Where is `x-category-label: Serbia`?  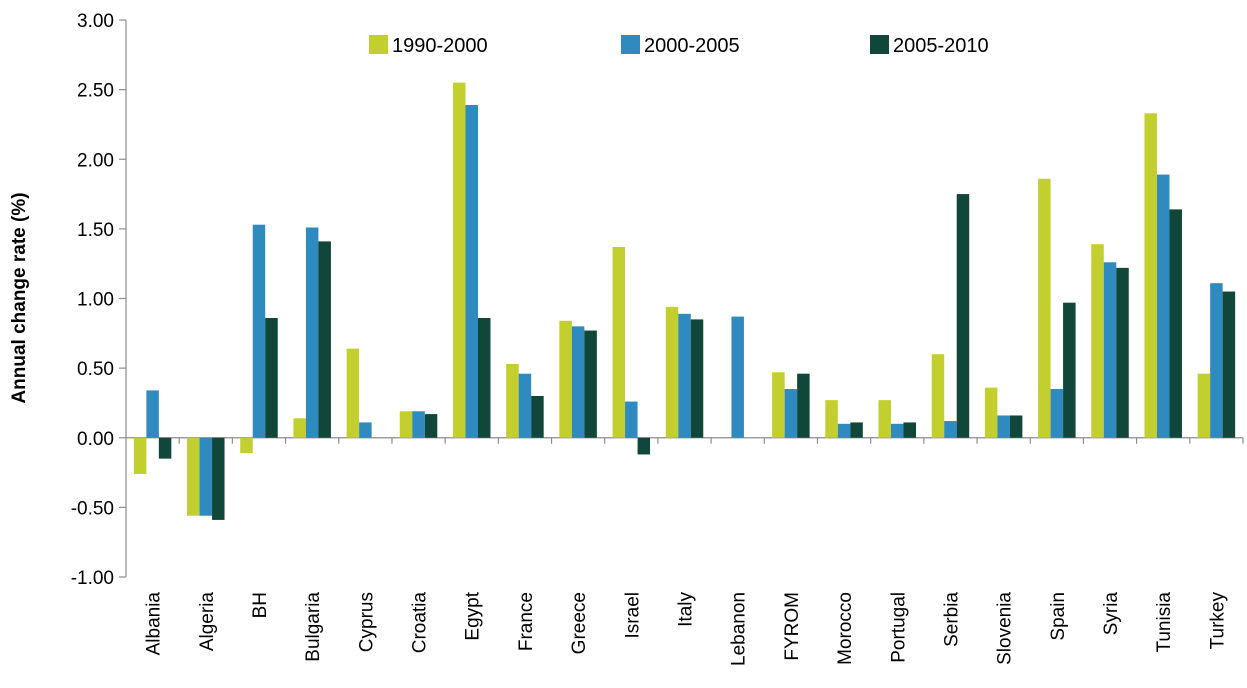
x-category-label: Serbia is located at coordinates (952, 619).